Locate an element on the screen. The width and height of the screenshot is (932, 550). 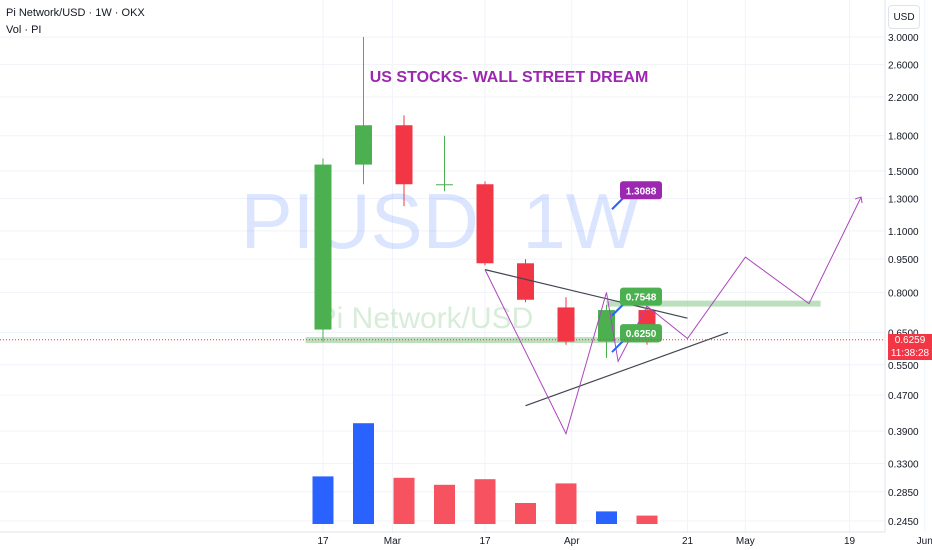
volume-bars is located at coordinates (485, 473).